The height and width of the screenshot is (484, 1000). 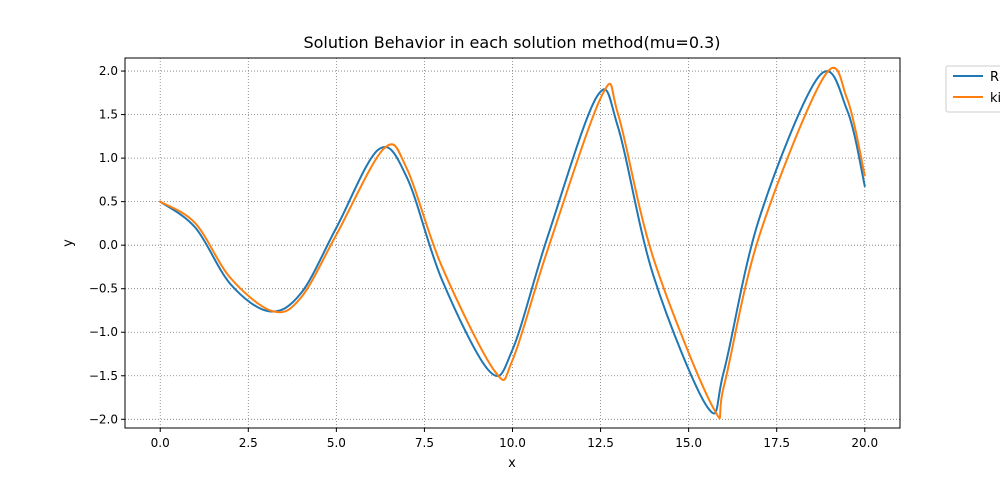 What do you see at coordinates (512, 443) in the screenshot?
I see `x-tick-label: 10.0` at bounding box center [512, 443].